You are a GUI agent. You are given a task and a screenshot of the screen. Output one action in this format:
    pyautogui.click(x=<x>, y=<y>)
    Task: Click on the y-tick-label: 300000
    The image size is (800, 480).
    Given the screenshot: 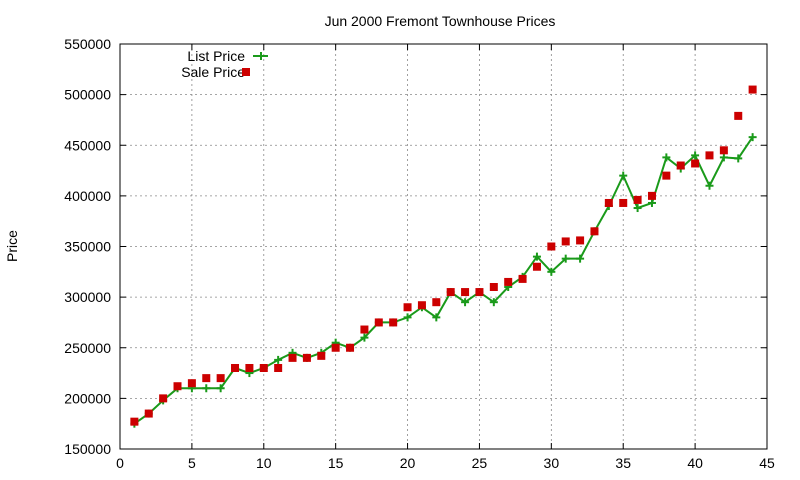 What is the action you would take?
    pyautogui.click(x=87, y=297)
    